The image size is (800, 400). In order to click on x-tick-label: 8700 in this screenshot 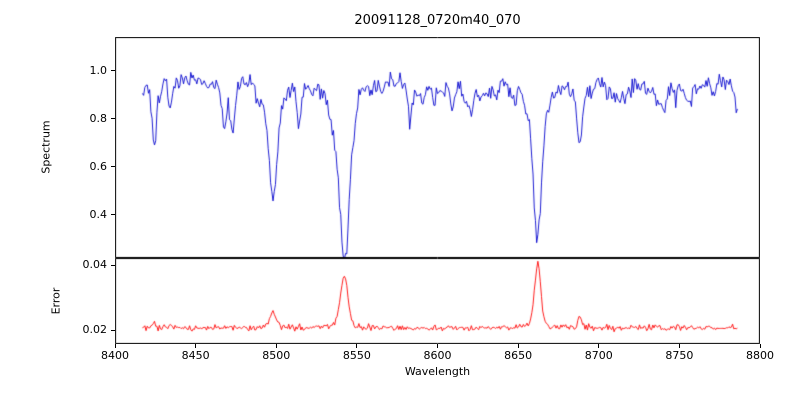, I will do `click(598, 355)`.